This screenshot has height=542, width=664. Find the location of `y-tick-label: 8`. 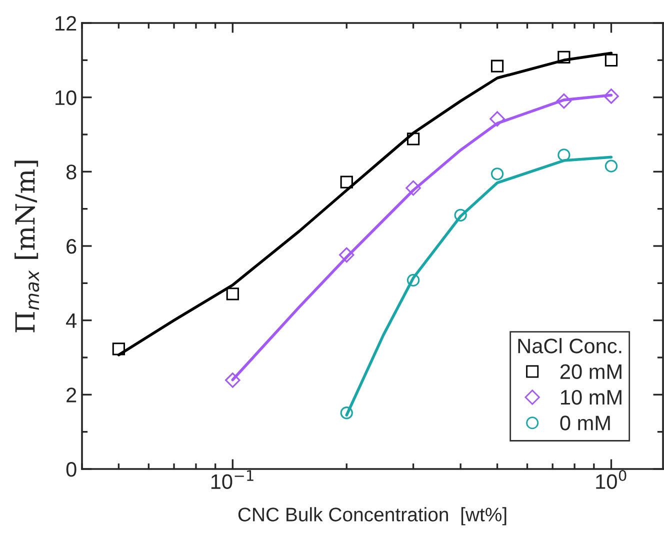

y-tick-label: 8 is located at coordinates (71, 172).